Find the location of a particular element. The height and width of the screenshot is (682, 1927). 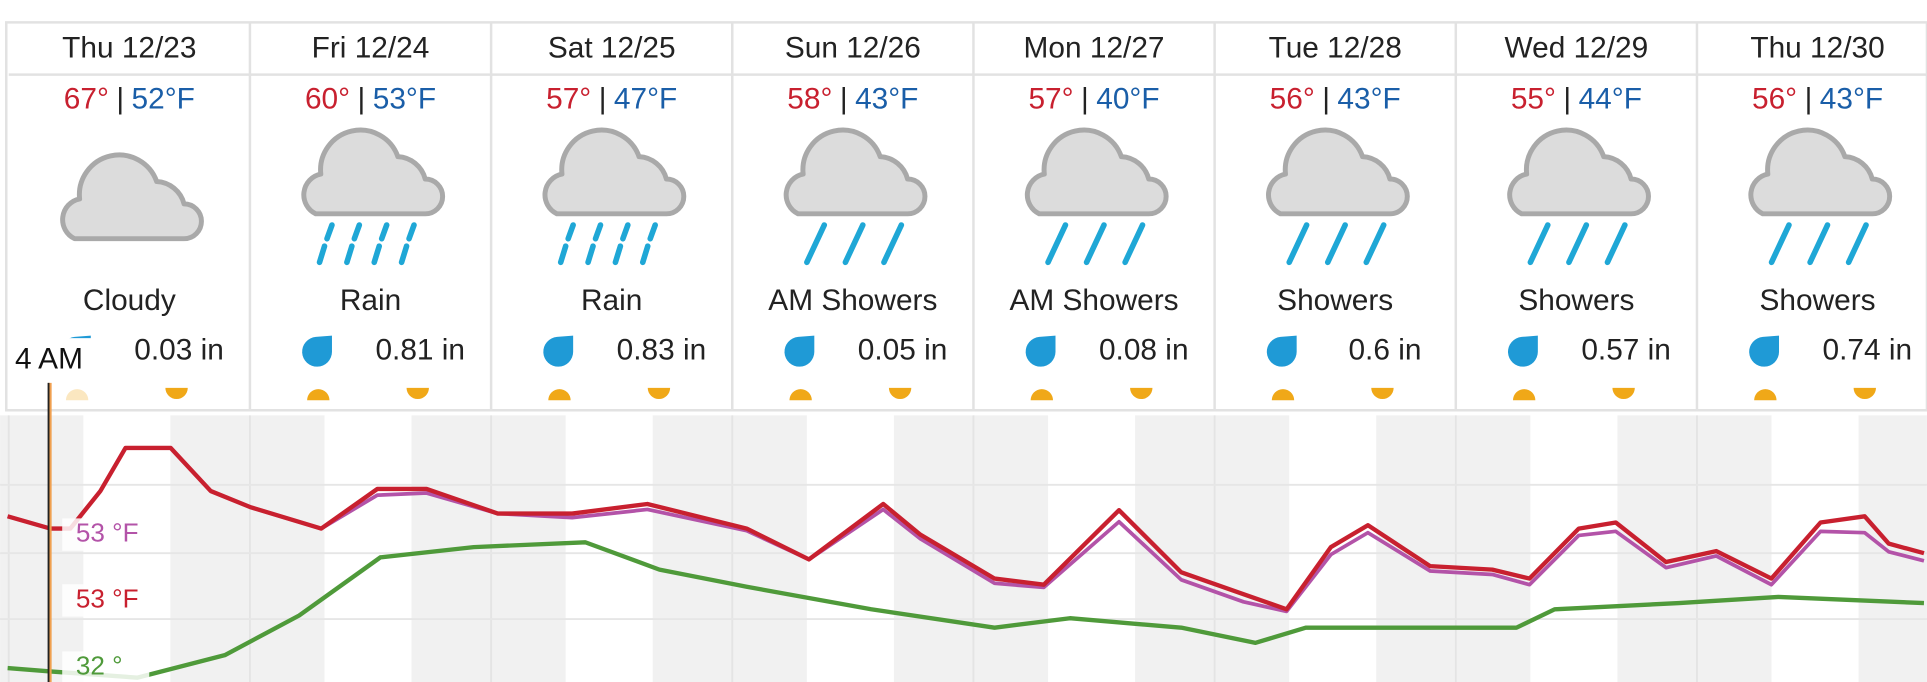

precip: 0.05 in is located at coordinates (903, 350).